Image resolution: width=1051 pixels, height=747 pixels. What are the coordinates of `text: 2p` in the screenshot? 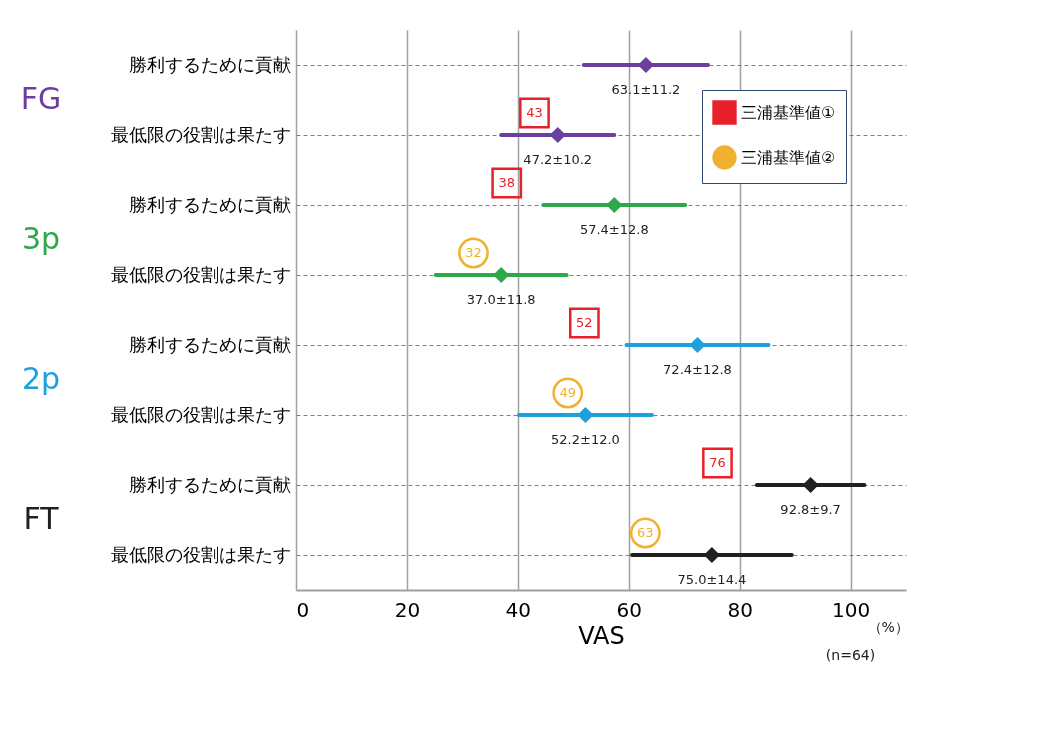 It's located at (41, 378).